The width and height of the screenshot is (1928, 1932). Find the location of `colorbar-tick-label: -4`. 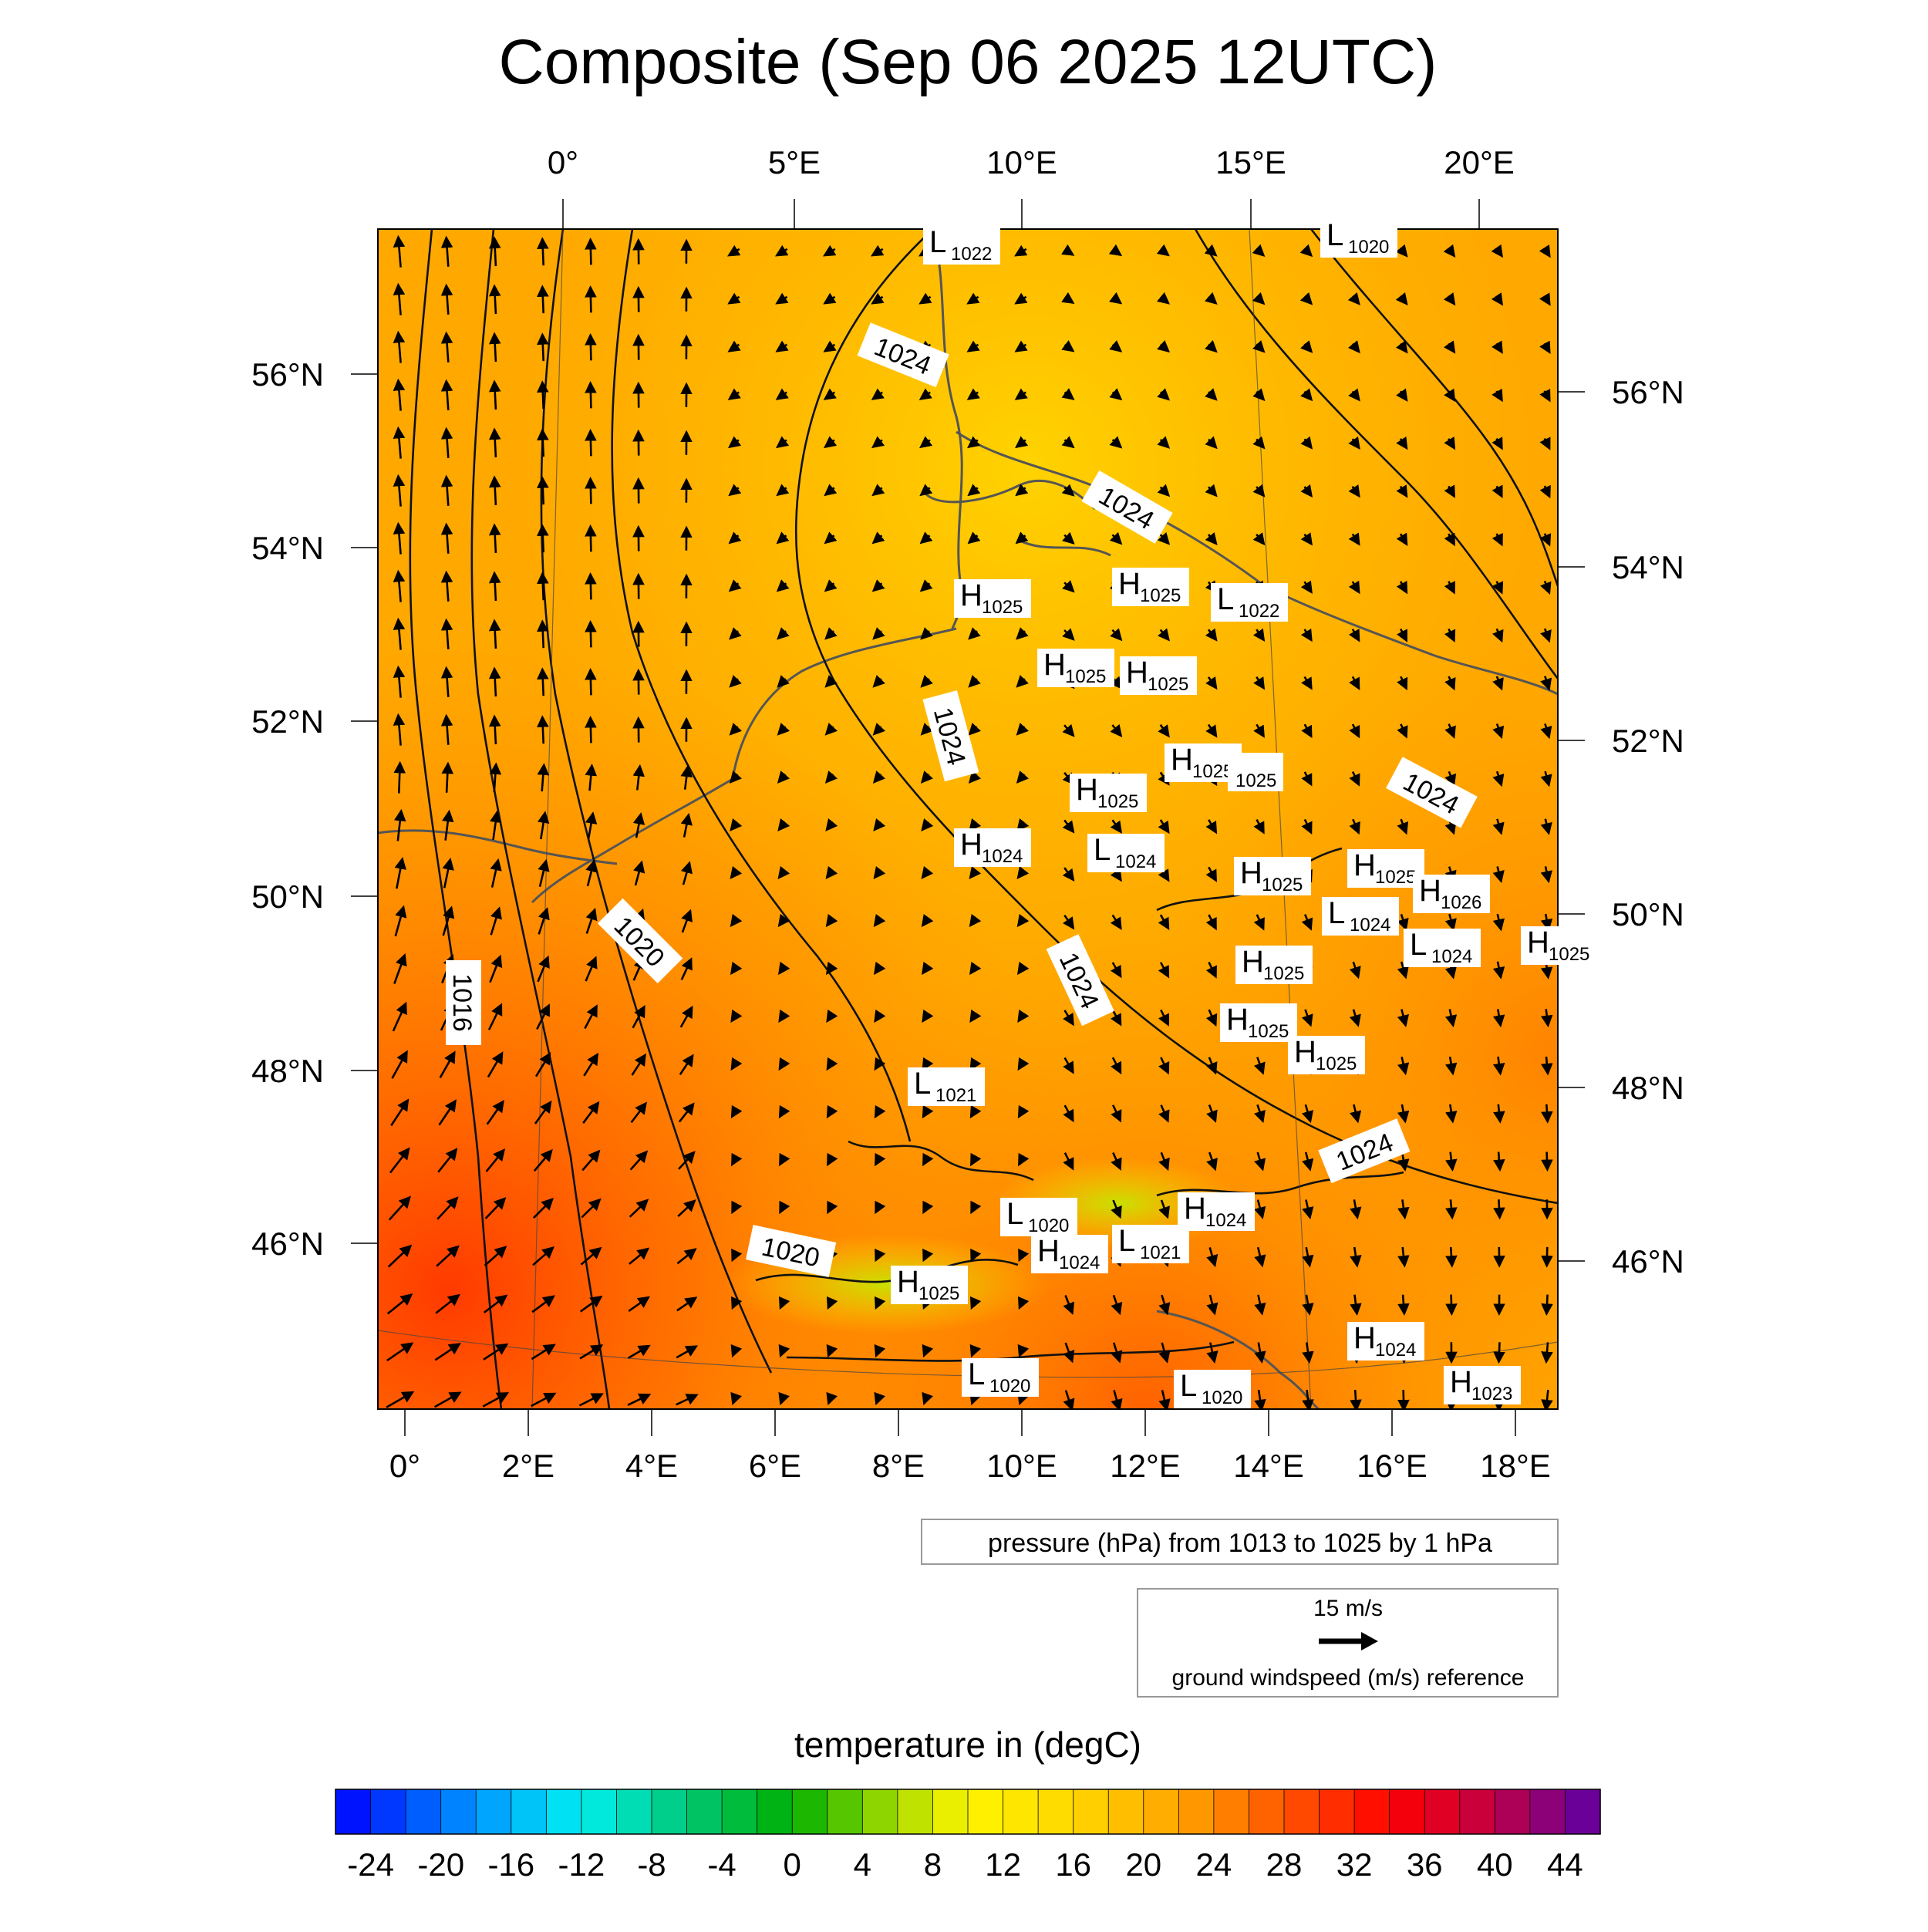

colorbar-tick-label: -4 is located at coordinates (721, 1864).